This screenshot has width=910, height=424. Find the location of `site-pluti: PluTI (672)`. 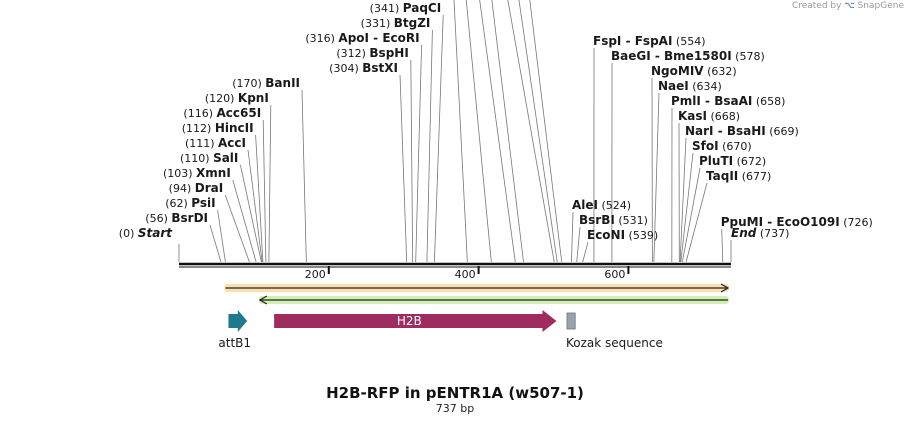

site-pluti: PluTI (672) is located at coordinates (732, 161).